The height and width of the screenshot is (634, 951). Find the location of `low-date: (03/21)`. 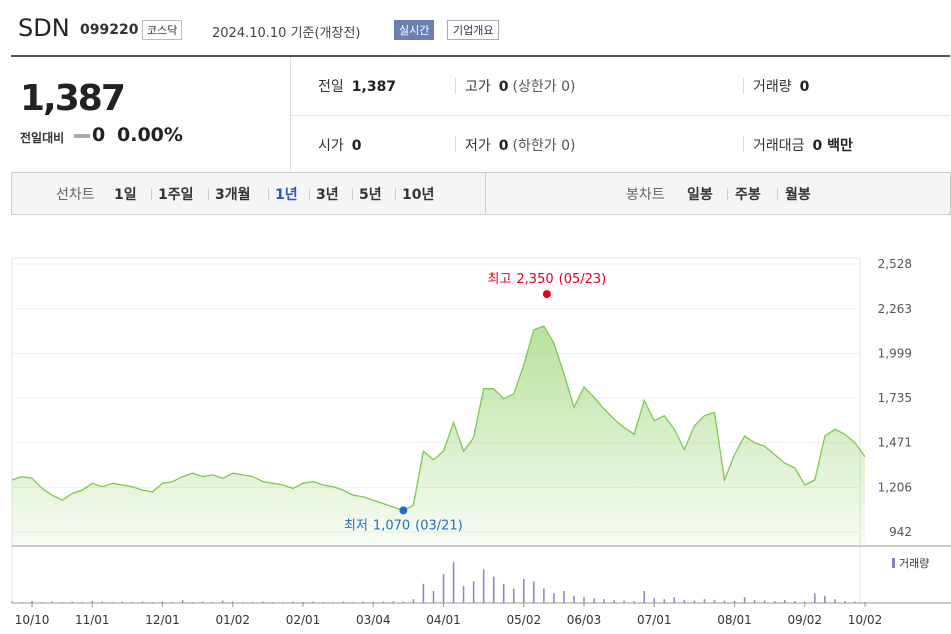

low-date: (03/21) is located at coordinates (439, 525).